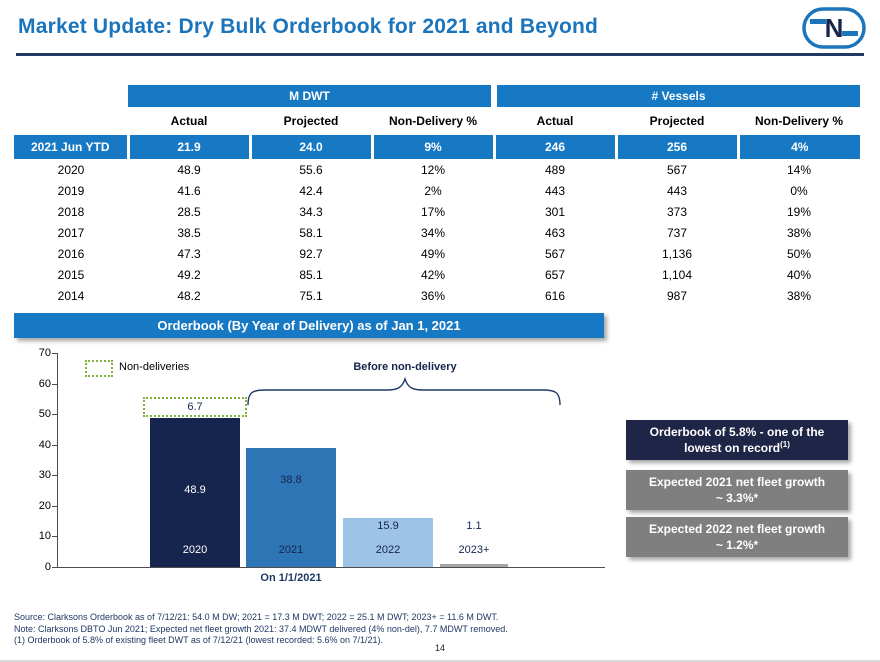 The image size is (880, 662). What do you see at coordinates (677, 232) in the screenshot?
I see `value-cell: 737` at bounding box center [677, 232].